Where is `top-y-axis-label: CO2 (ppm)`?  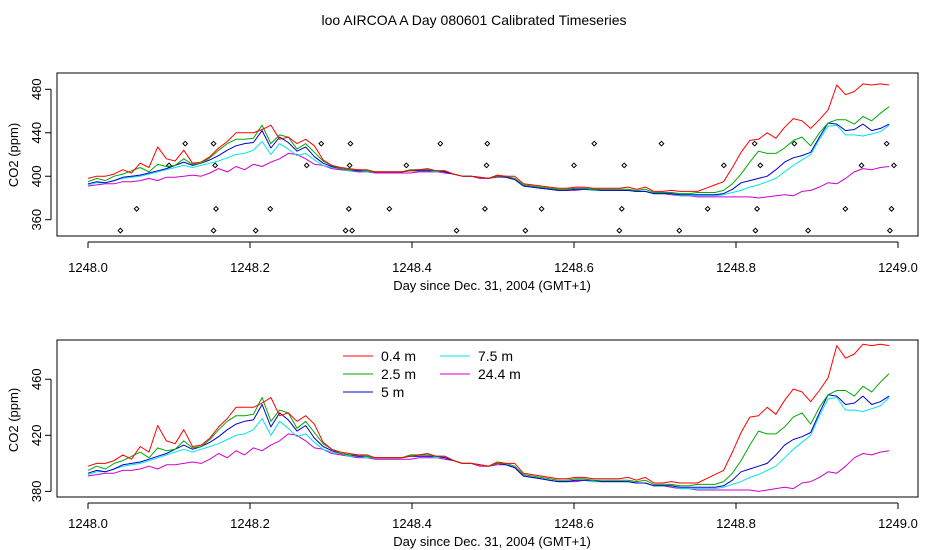 top-y-axis-label: CO2 (ppm) is located at coordinates (13, 155).